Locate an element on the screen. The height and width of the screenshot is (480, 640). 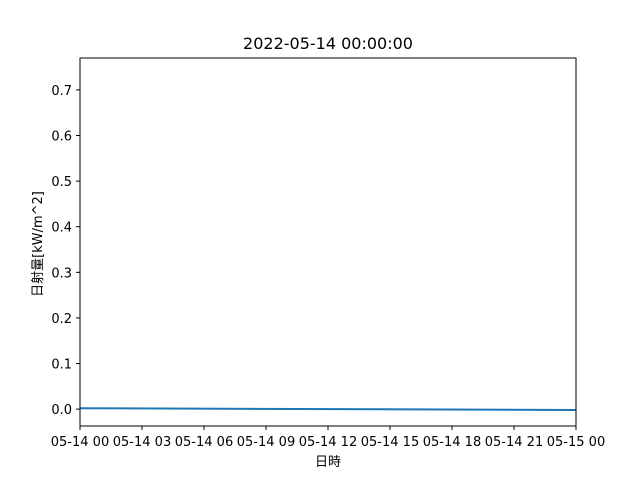
x-tick-label: 05-14 15 is located at coordinates (390, 442).